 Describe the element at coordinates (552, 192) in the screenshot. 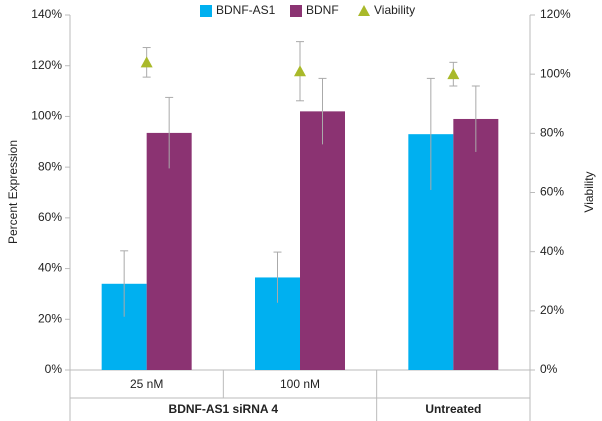

I see `y2-tick-label: 60%` at that location.